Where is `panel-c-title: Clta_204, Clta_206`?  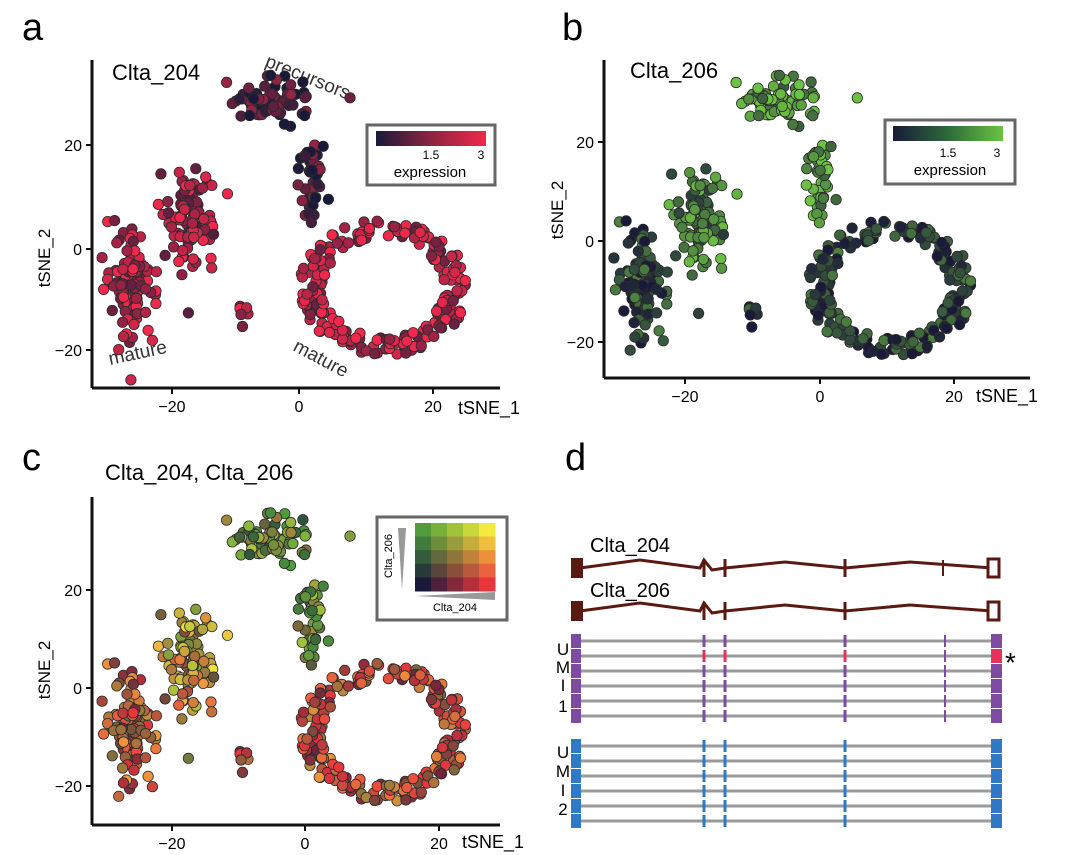 panel-c-title: Clta_204, Clta_206 is located at coordinates (199, 472).